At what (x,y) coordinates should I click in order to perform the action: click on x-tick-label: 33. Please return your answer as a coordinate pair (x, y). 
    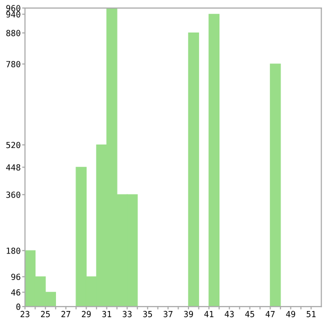
    Looking at the image, I should click on (127, 314).